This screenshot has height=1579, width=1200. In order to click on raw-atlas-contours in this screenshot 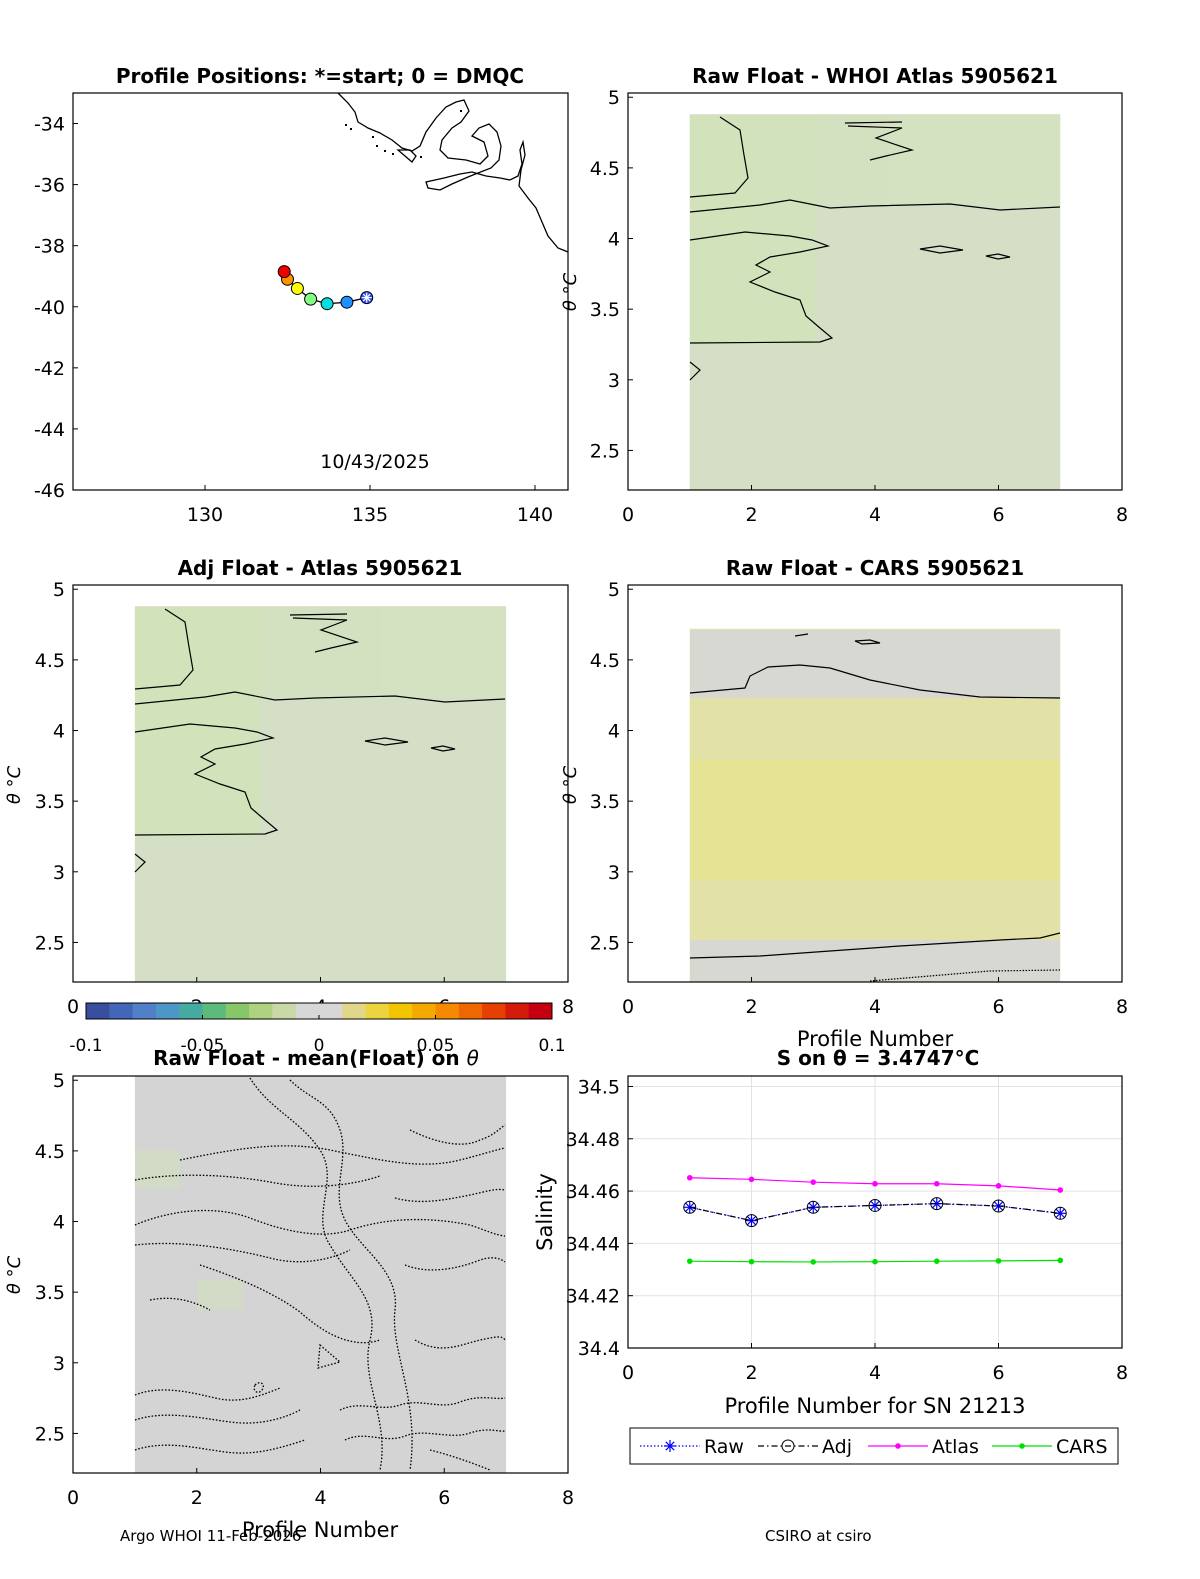, I will do `click(875, 248)`.